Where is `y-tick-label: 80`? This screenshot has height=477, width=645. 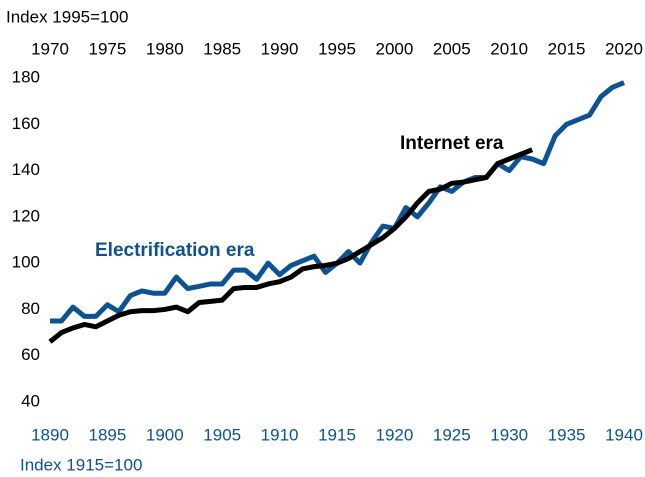 y-tick-label: 80 is located at coordinates (30, 308).